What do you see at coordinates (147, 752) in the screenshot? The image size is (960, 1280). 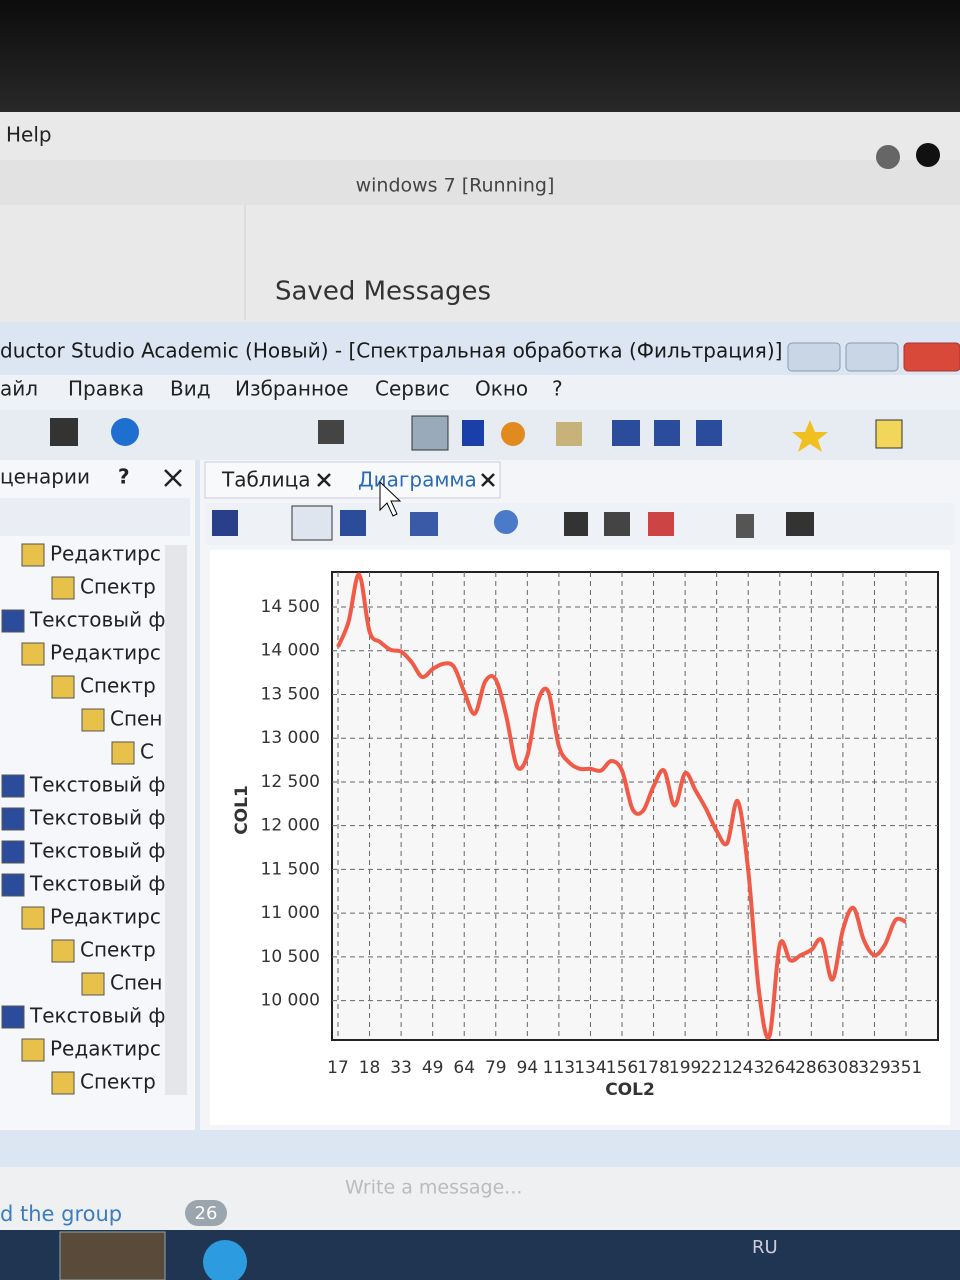 I see `tree-item: С` at bounding box center [147, 752].